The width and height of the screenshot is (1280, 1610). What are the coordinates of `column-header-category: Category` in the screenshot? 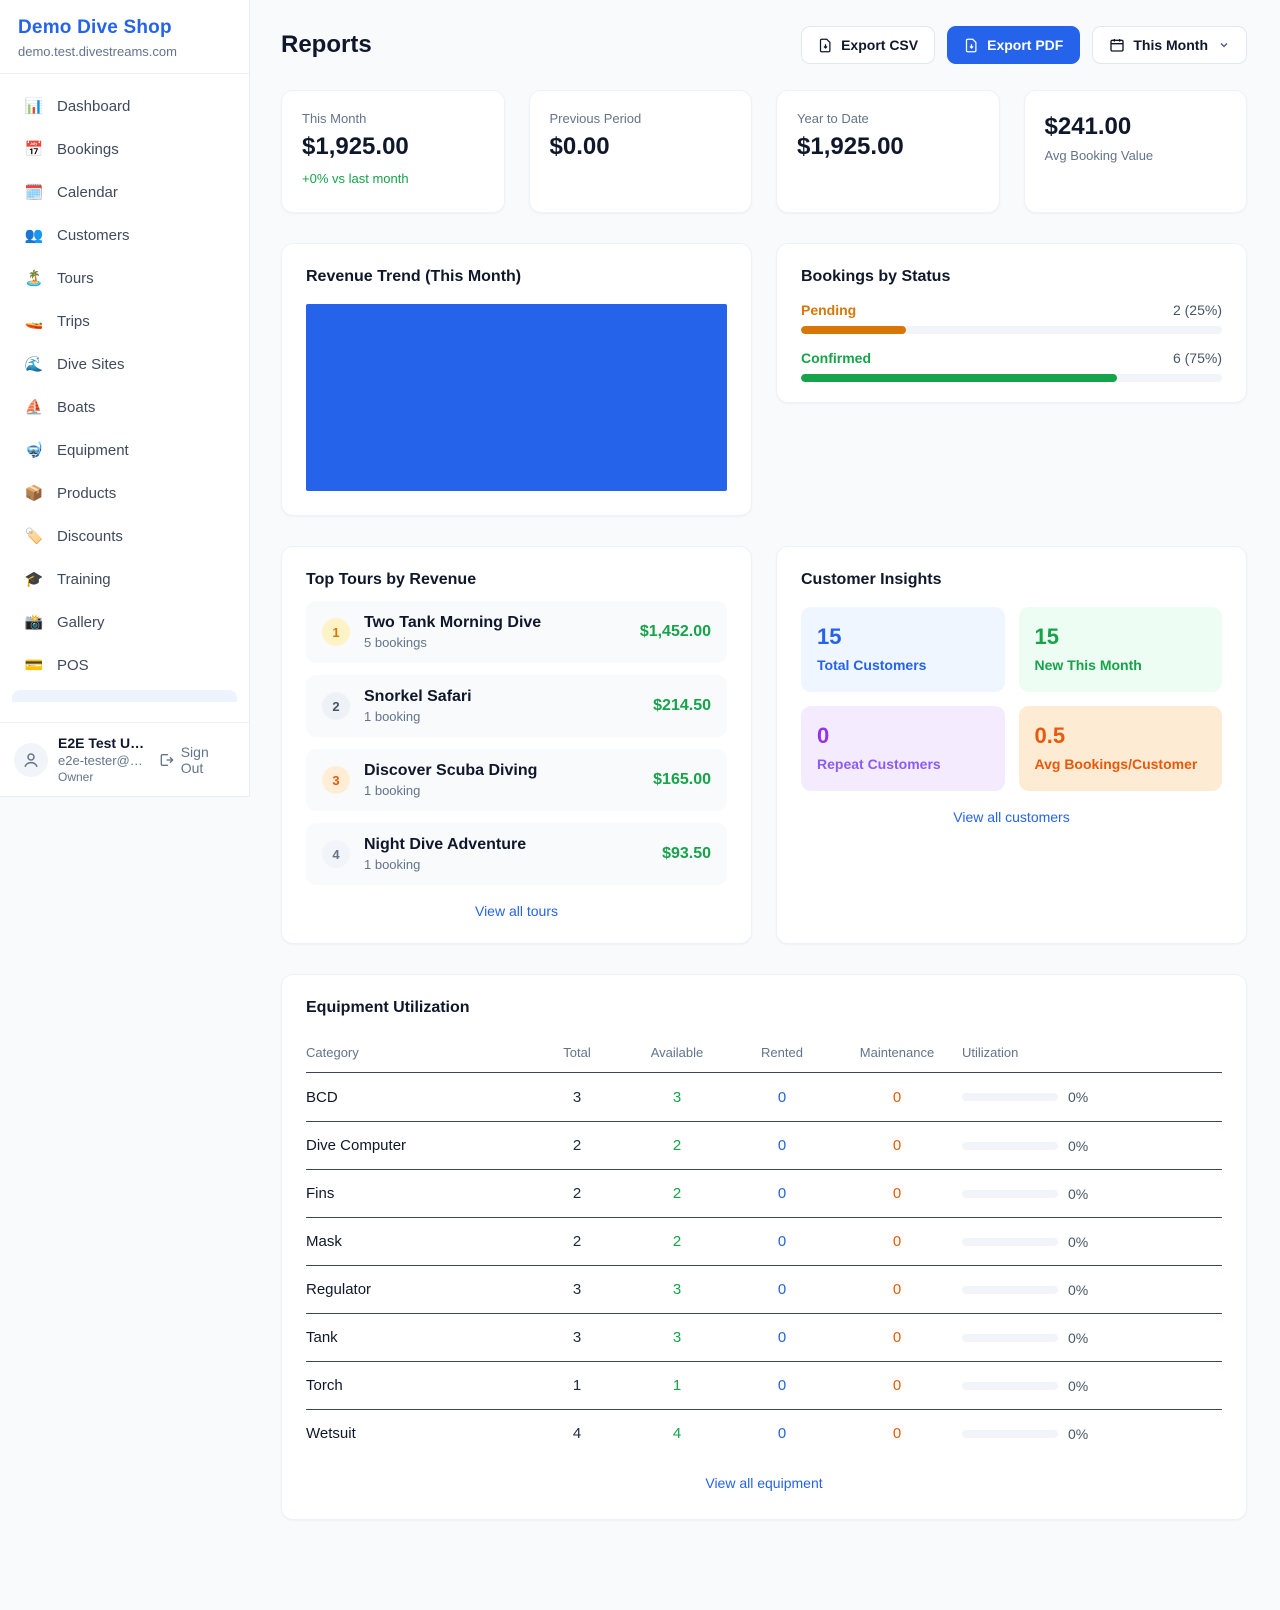 It's located at (332, 1052).